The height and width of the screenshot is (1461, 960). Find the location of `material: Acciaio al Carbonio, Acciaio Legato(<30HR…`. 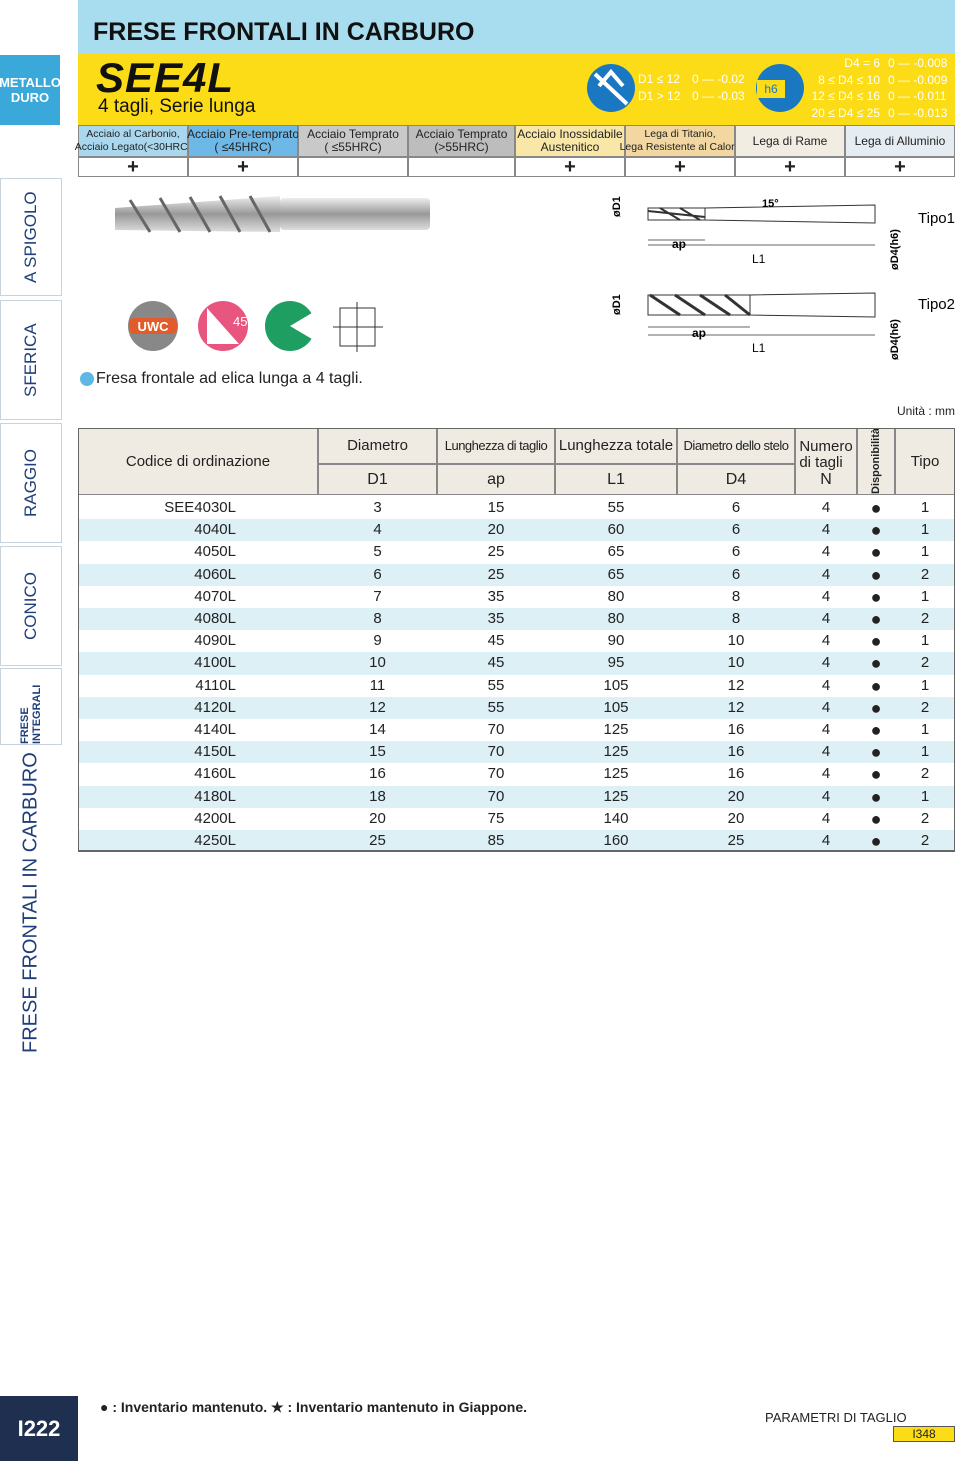

material: Acciaio al Carbonio, Acciaio Legato(<30HR… is located at coordinates (133, 141).